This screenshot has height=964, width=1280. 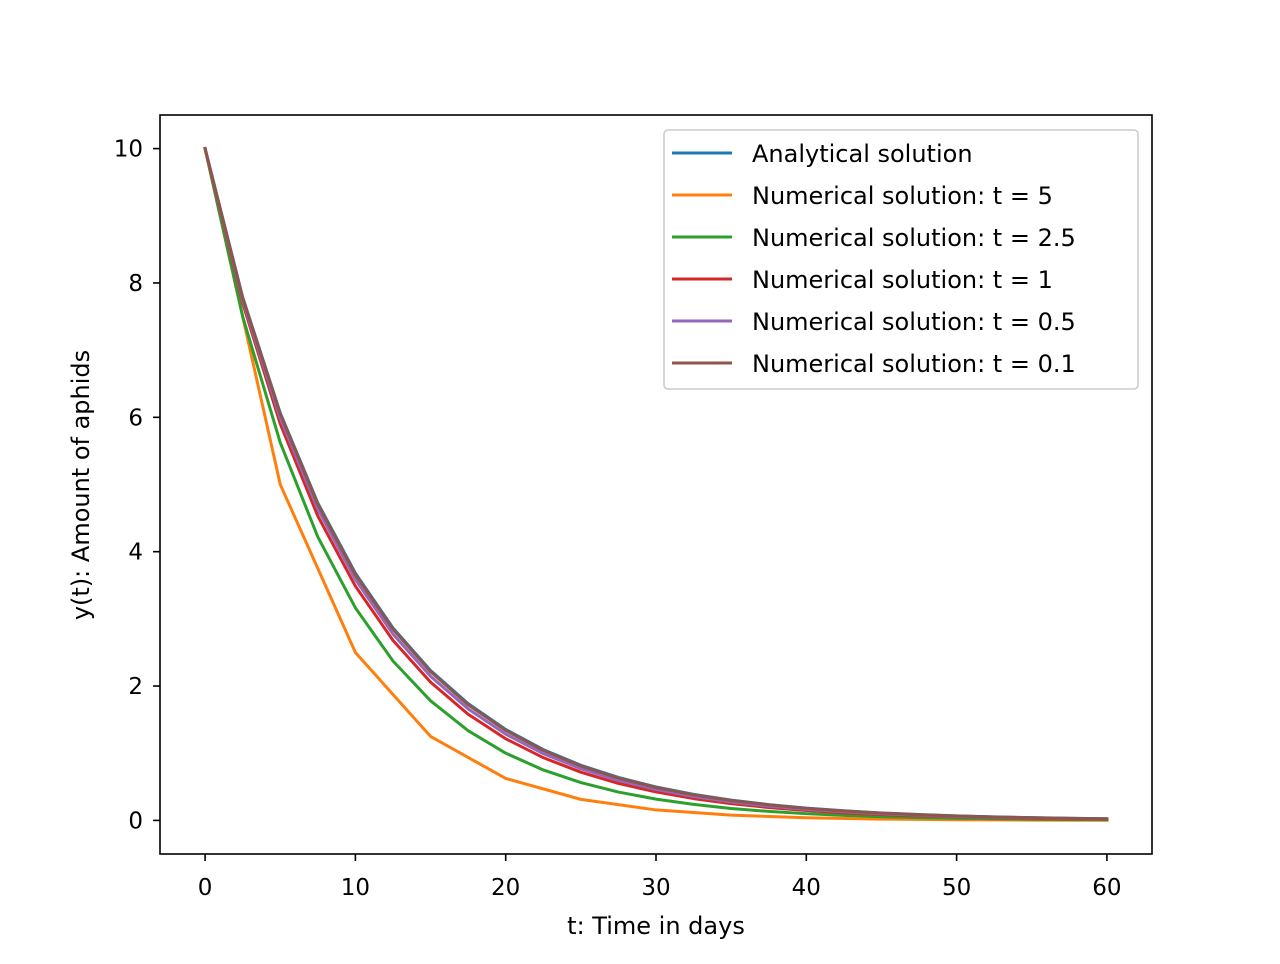 What do you see at coordinates (1106, 888) in the screenshot?
I see `x-tick-label: 60` at bounding box center [1106, 888].